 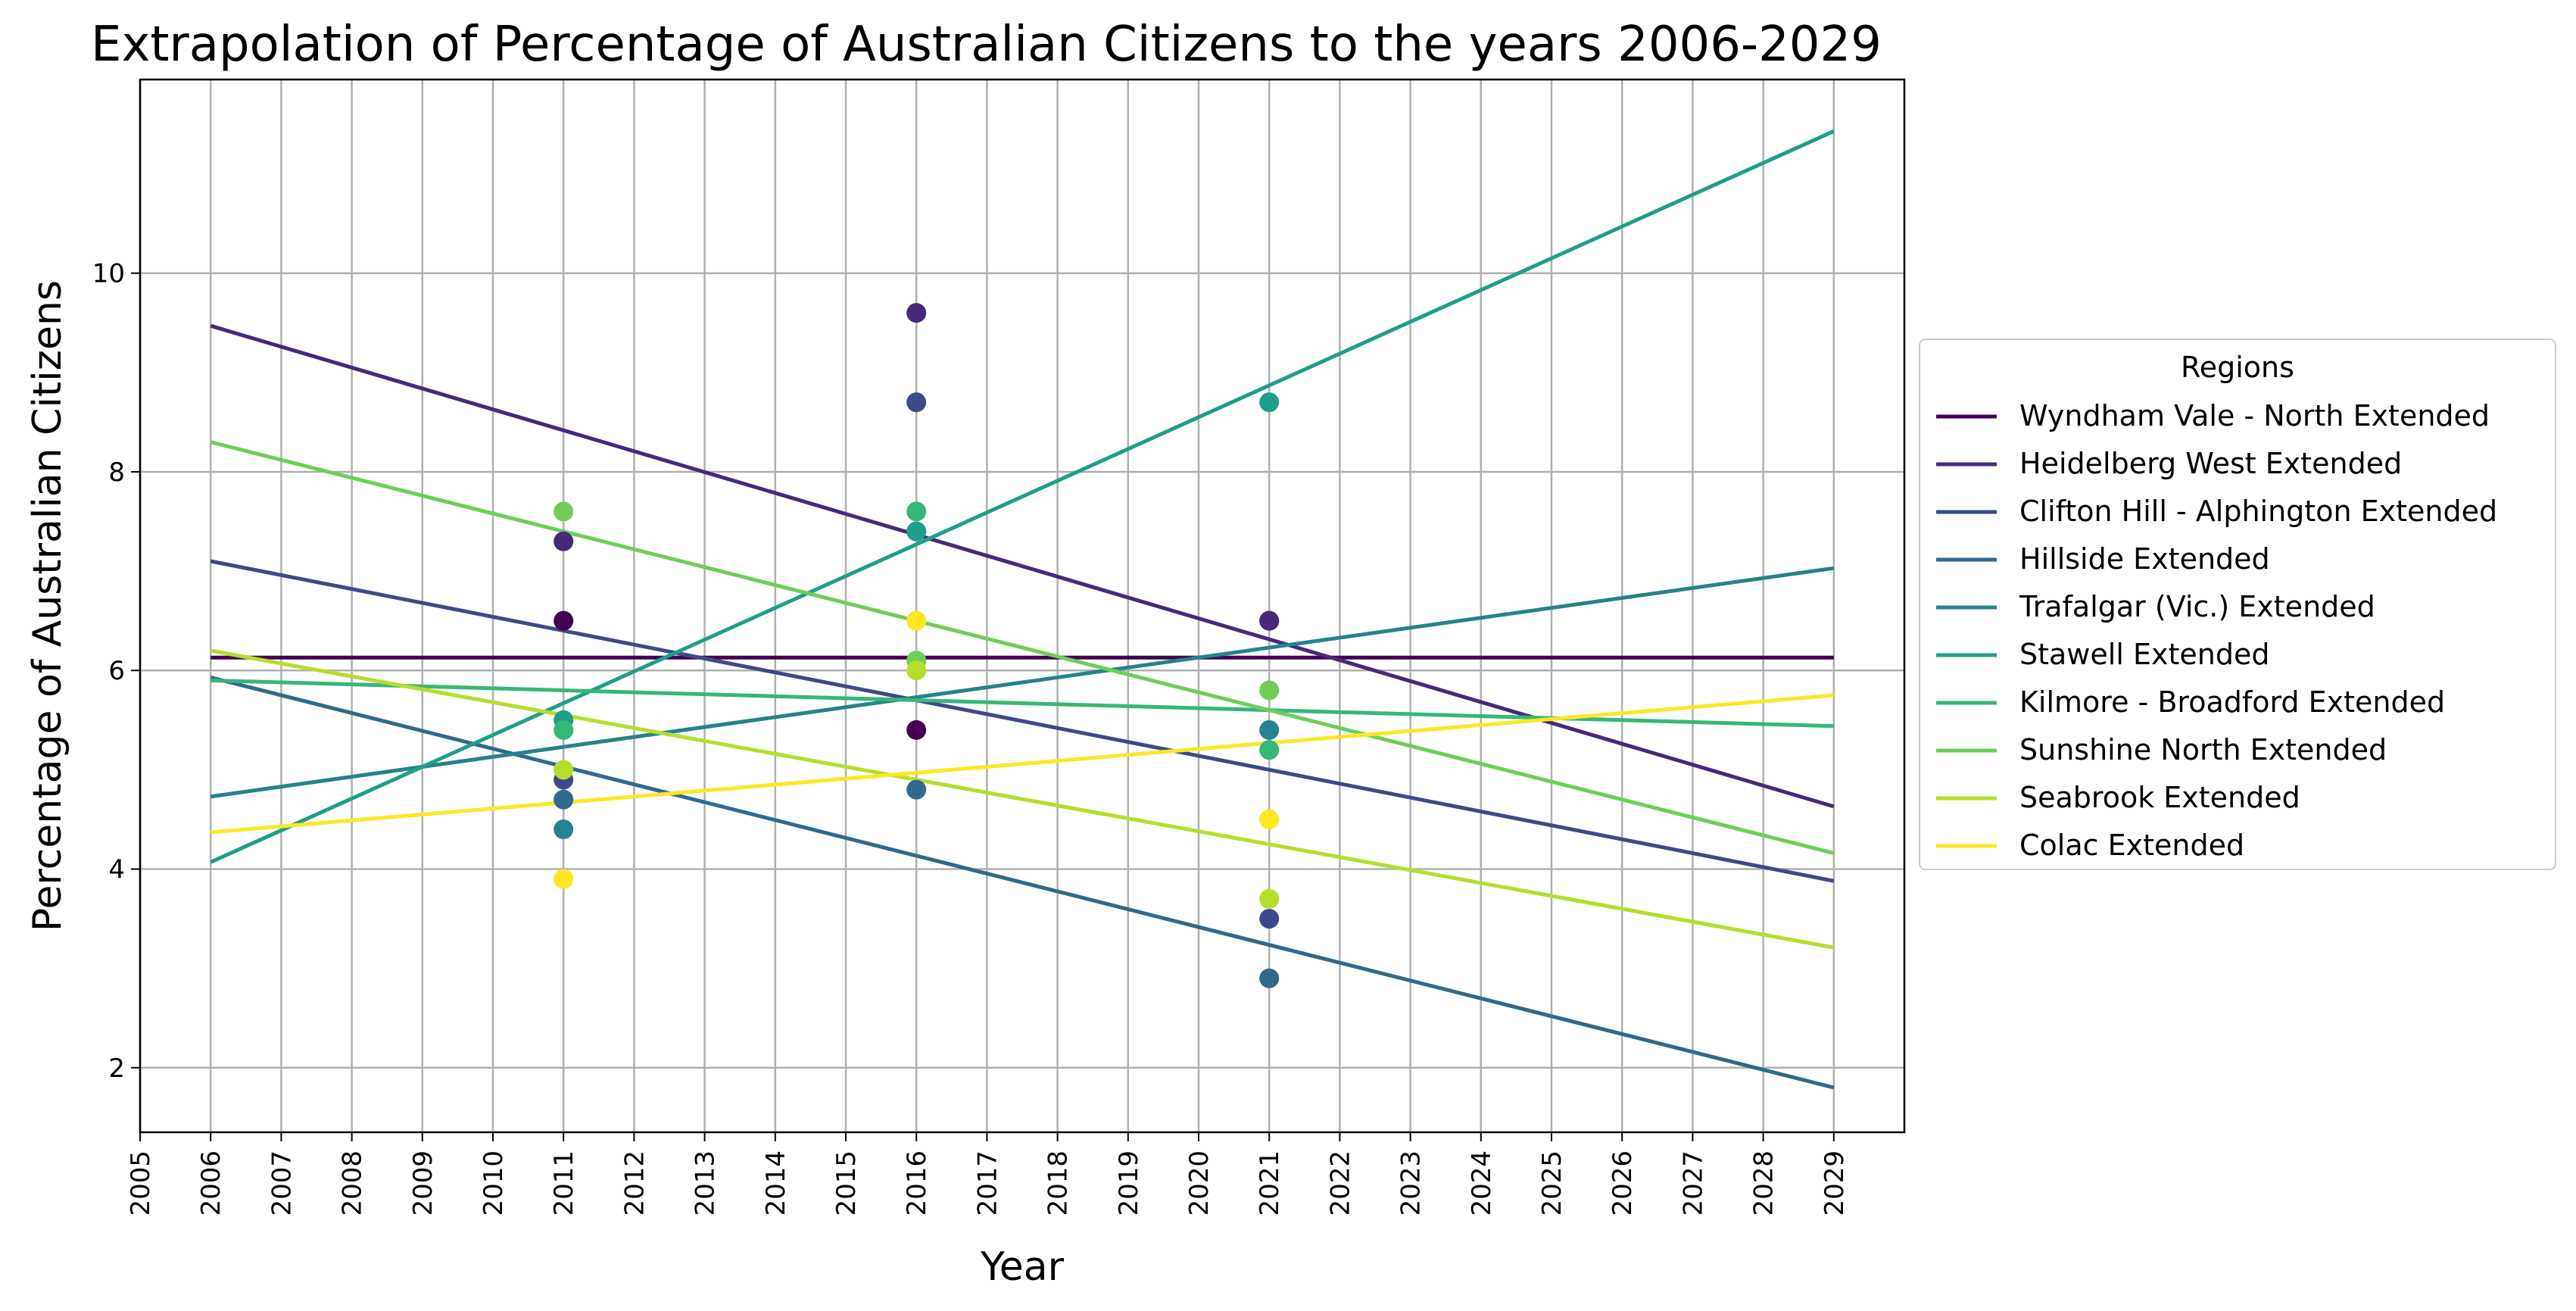 I want to click on y-tick-label: 6, so click(x=116, y=671).